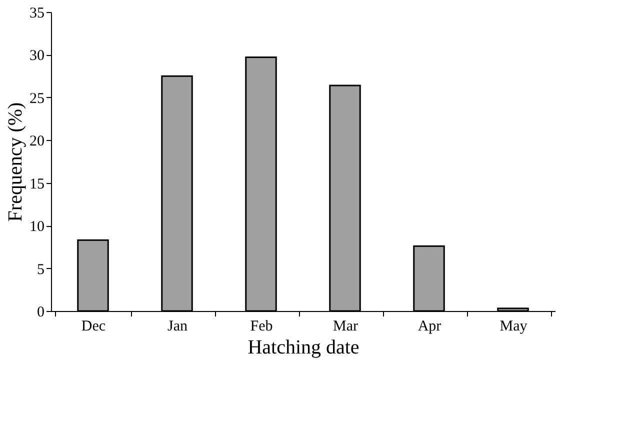  I want to click on y-tick-label: 0, so click(40, 312).